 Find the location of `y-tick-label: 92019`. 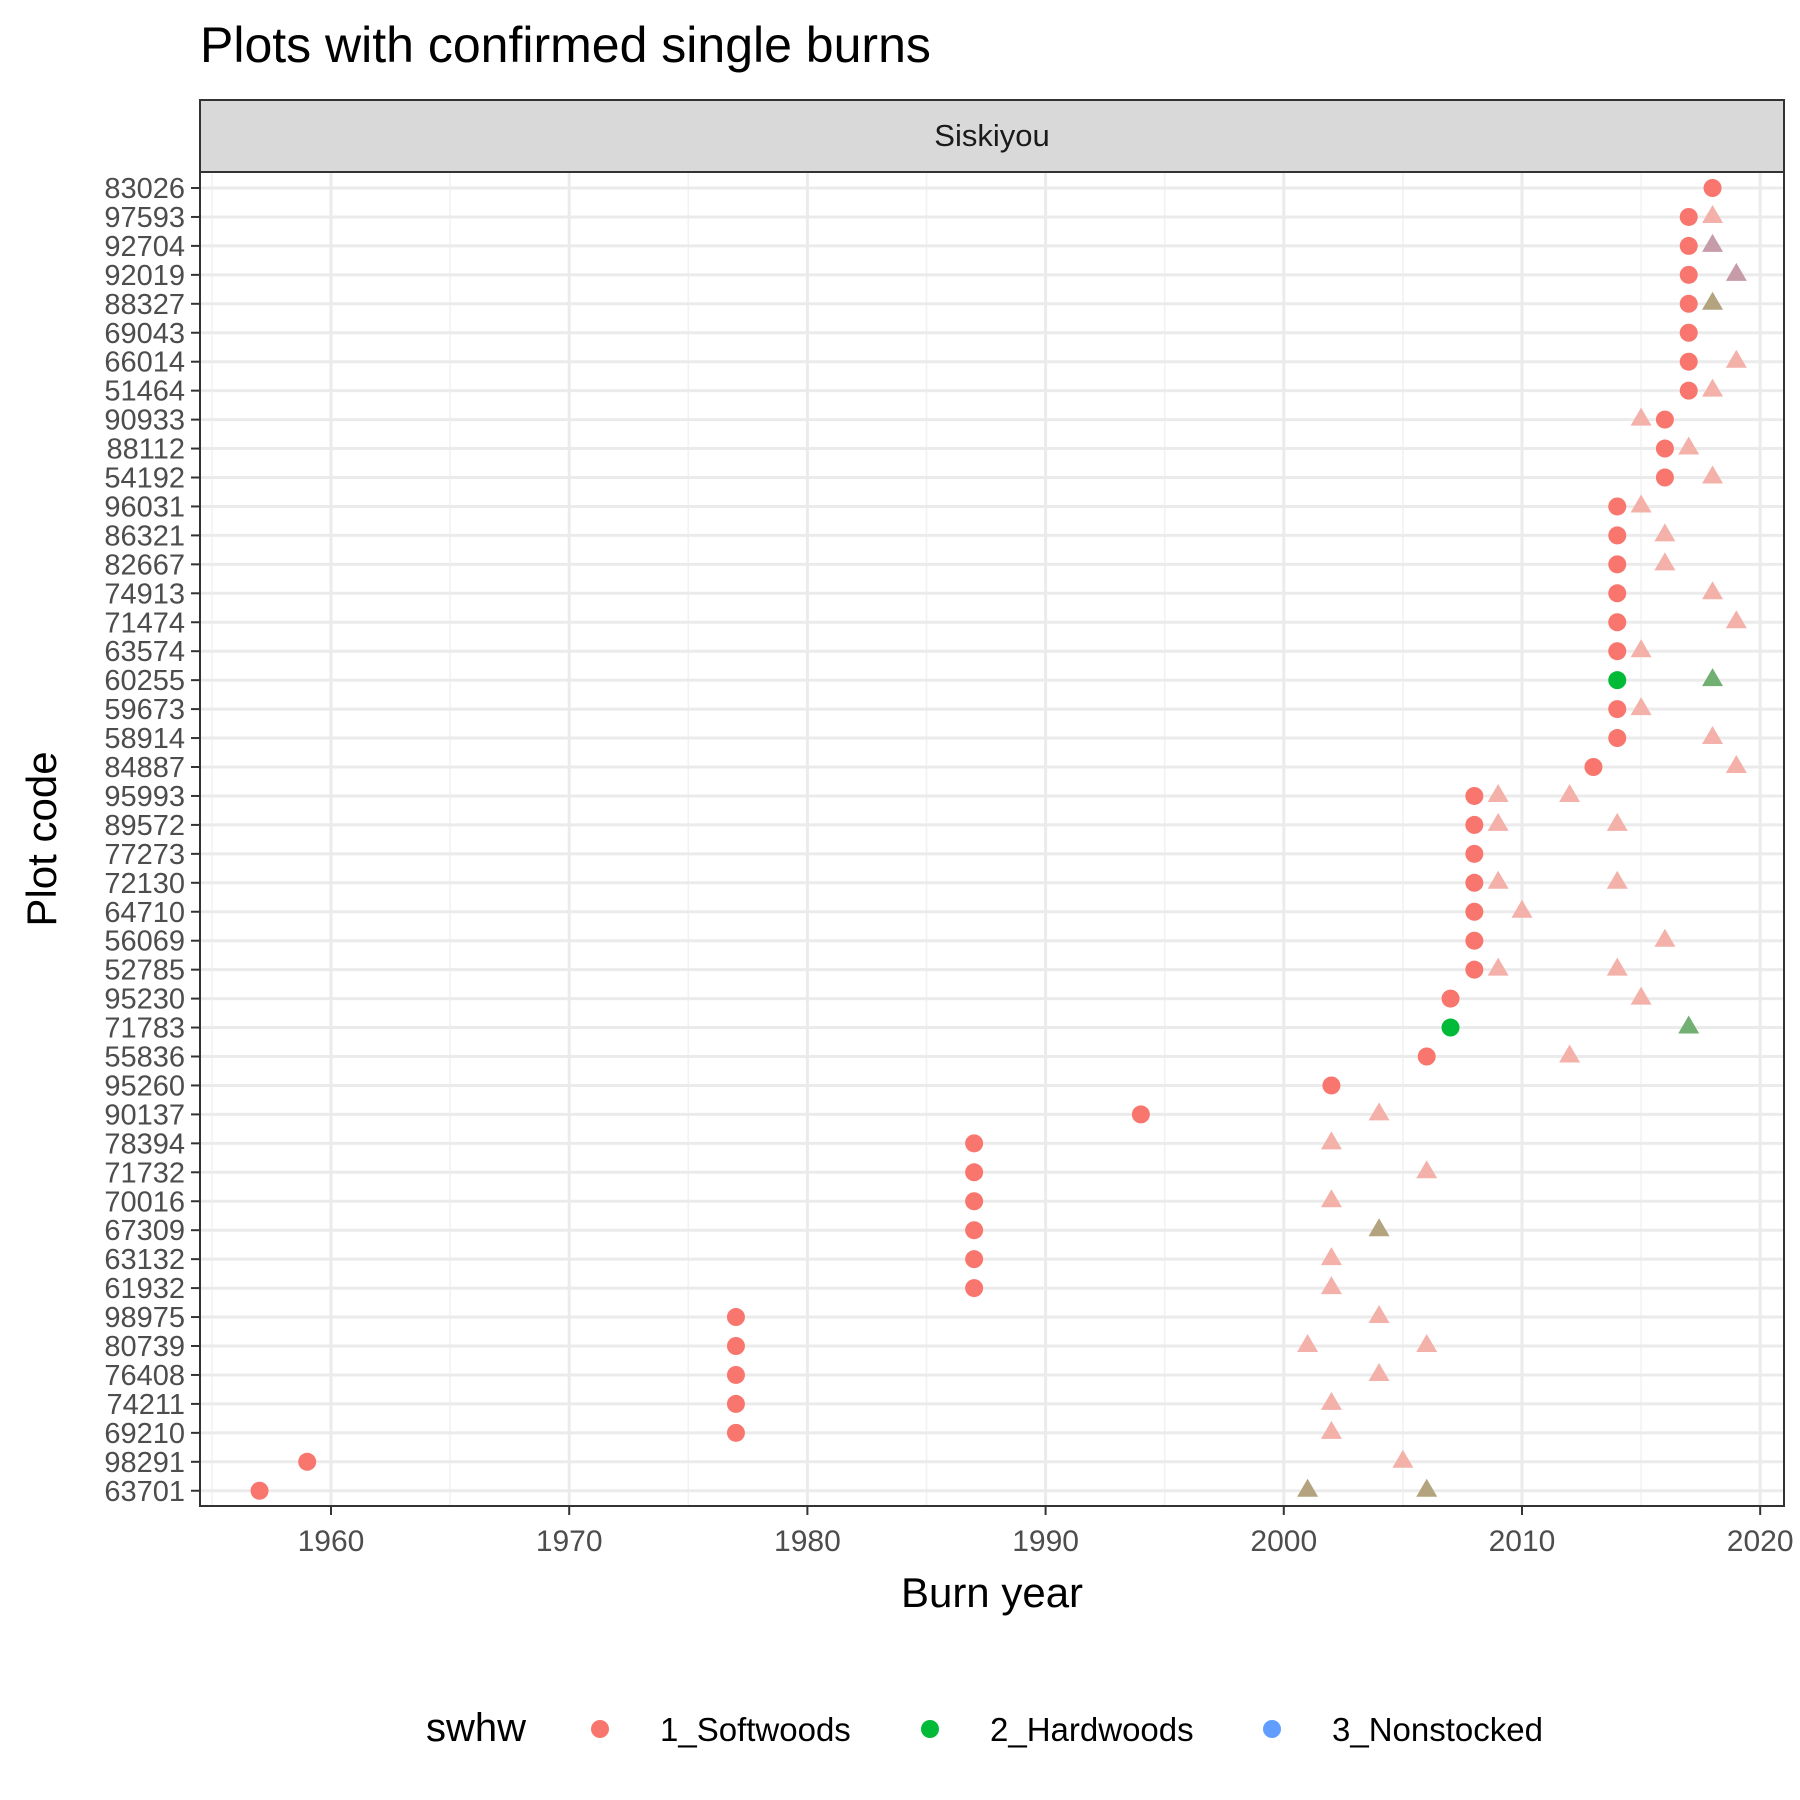

y-tick-label: 92019 is located at coordinates (144, 276).